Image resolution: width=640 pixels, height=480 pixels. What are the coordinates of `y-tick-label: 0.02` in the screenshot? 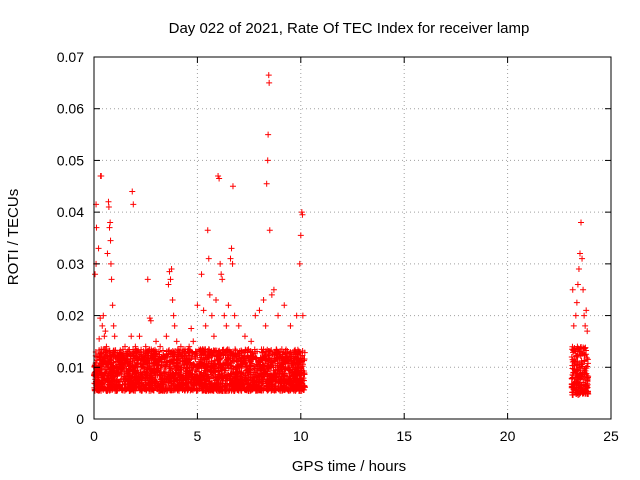 It's located at (70, 316).